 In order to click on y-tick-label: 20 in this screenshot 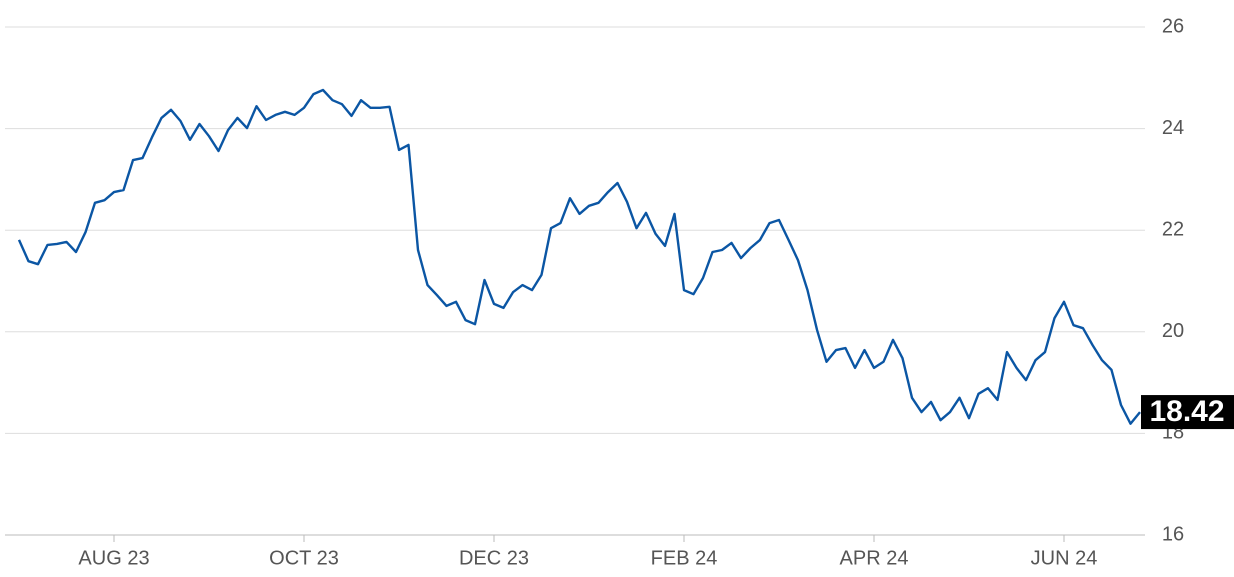, I will do `click(1173, 331)`.